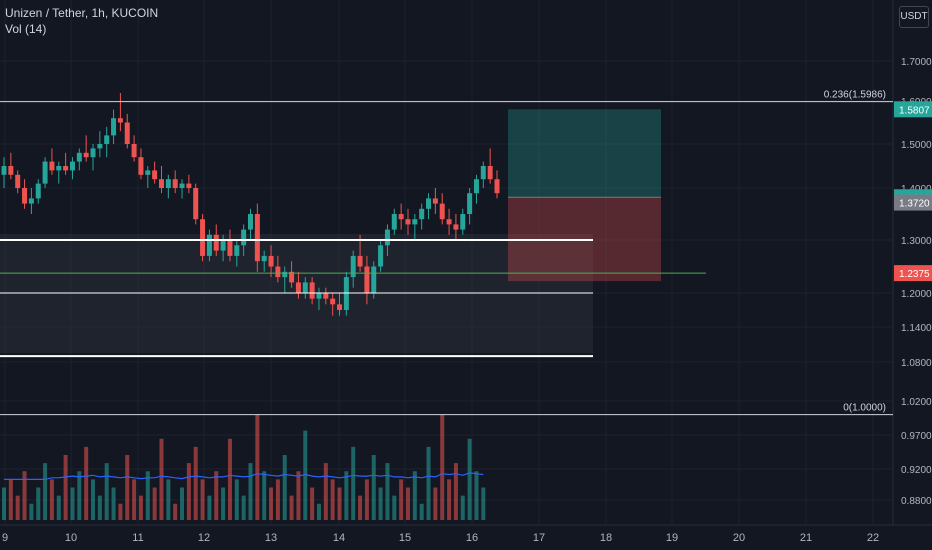 The height and width of the screenshot is (550, 932). Describe the element at coordinates (916, 470) in the screenshot. I see `y-tick-label: 0.9200` at that location.